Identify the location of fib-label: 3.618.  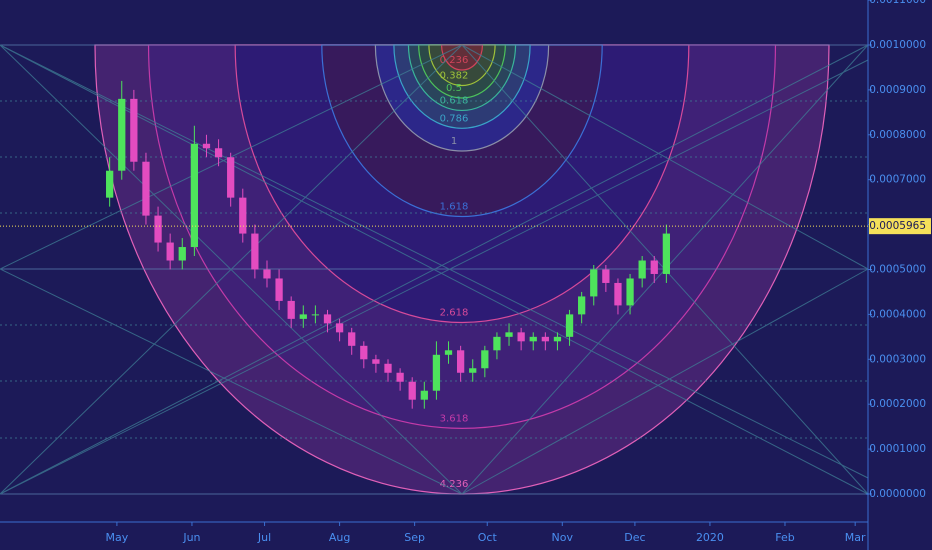
(454, 418).